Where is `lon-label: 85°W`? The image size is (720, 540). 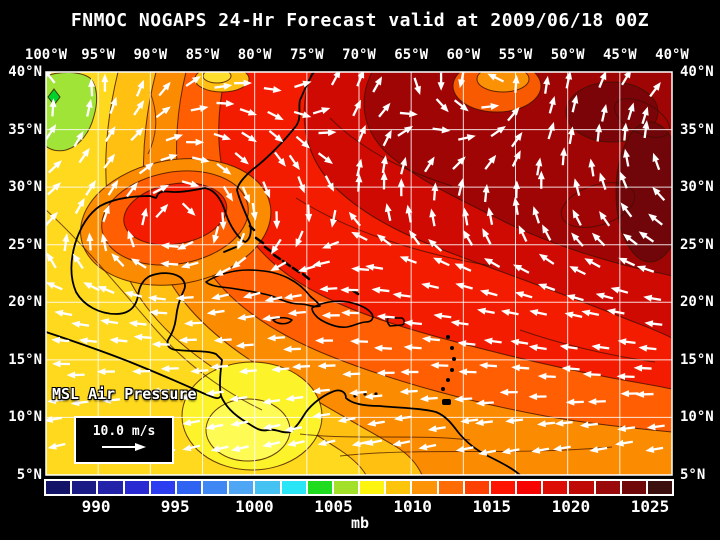
lon-label: 85°W is located at coordinates (202, 55).